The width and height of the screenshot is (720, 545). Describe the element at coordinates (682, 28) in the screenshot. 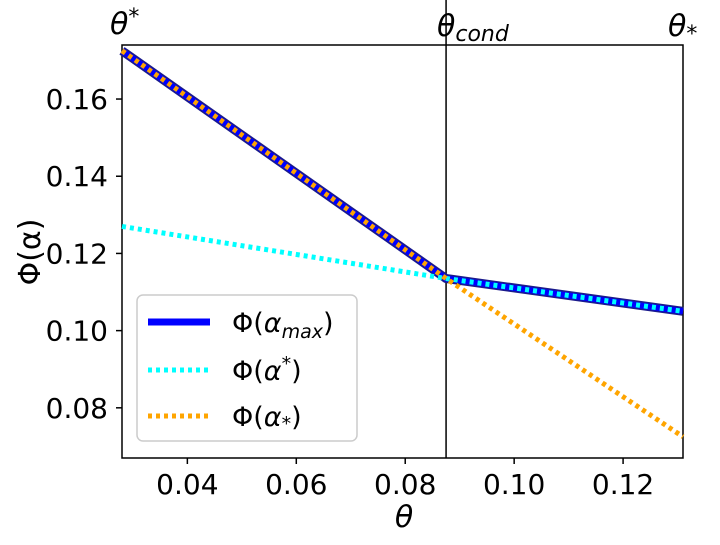

I see `top-label-theta-lower-star: θ*` at that location.